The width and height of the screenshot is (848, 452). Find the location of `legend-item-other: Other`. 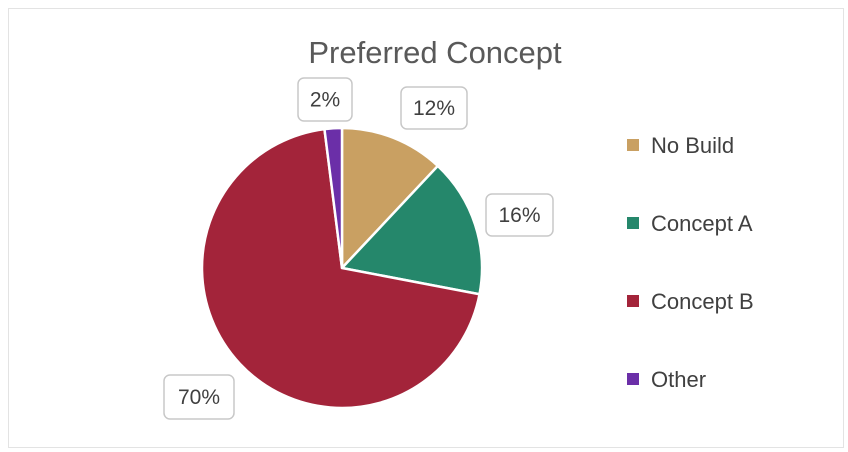

legend-item-other: Other is located at coordinates (666, 379).